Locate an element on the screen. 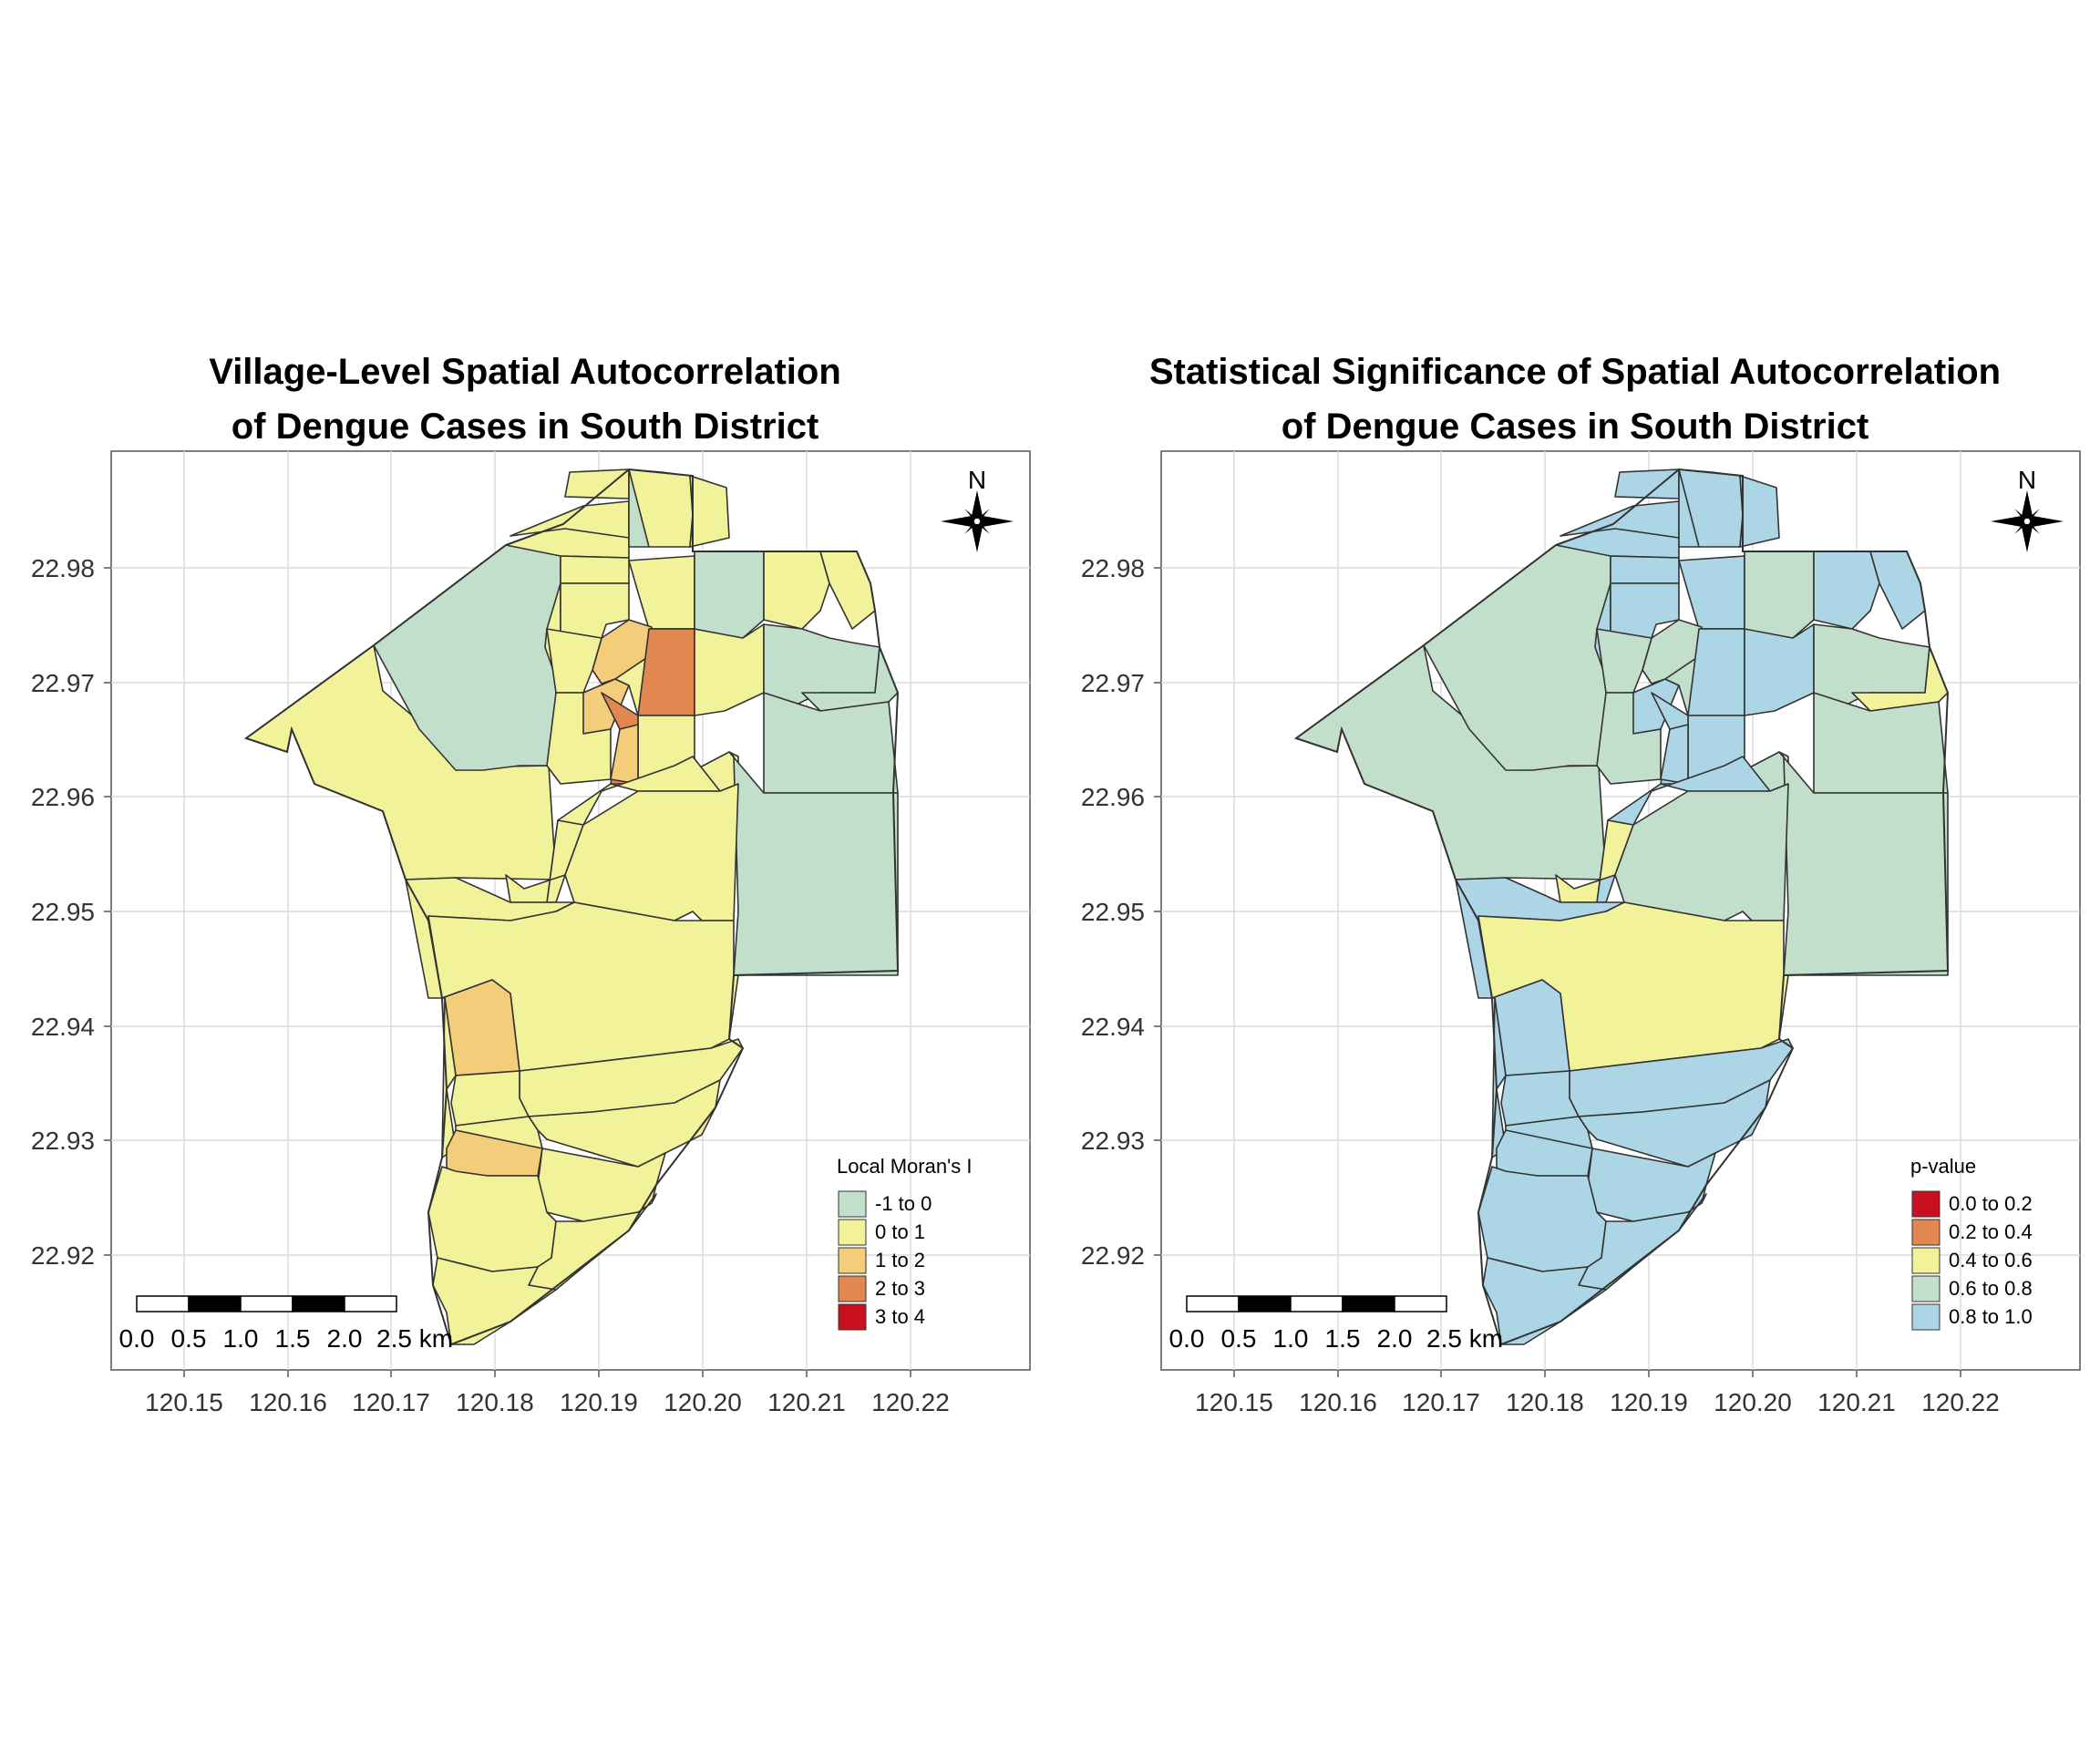 The height and width of the screenshot is (1750, 2100). map-title-line1: Village-Level Spatial Autocorrelation is located at coordinates (525, 372).